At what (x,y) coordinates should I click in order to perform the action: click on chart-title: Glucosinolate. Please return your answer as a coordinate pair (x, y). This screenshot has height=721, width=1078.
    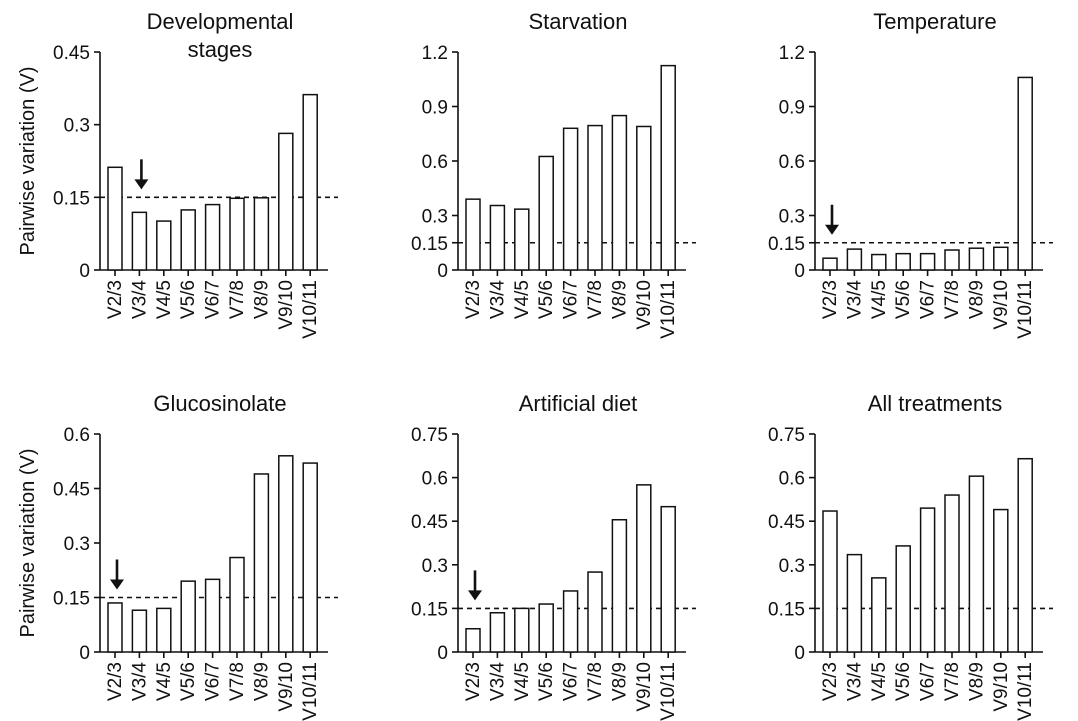
    Looking at the image, I should click on (219, 403).